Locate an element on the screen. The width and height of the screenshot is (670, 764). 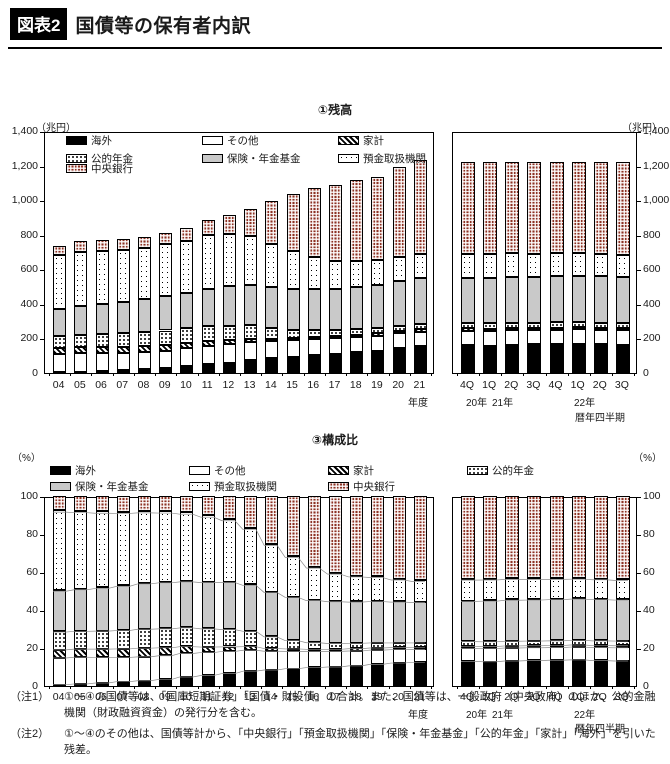
x-axis-label: 21 is located at coordinates (419, 697).